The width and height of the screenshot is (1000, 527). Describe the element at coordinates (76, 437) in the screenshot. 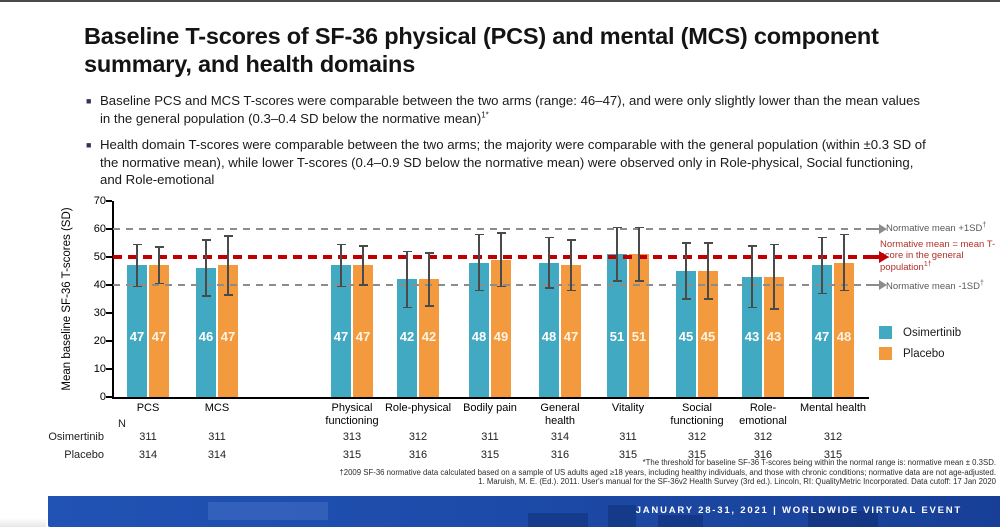

I see `n-row-label-osimertinib: Osimertinib` at that location.